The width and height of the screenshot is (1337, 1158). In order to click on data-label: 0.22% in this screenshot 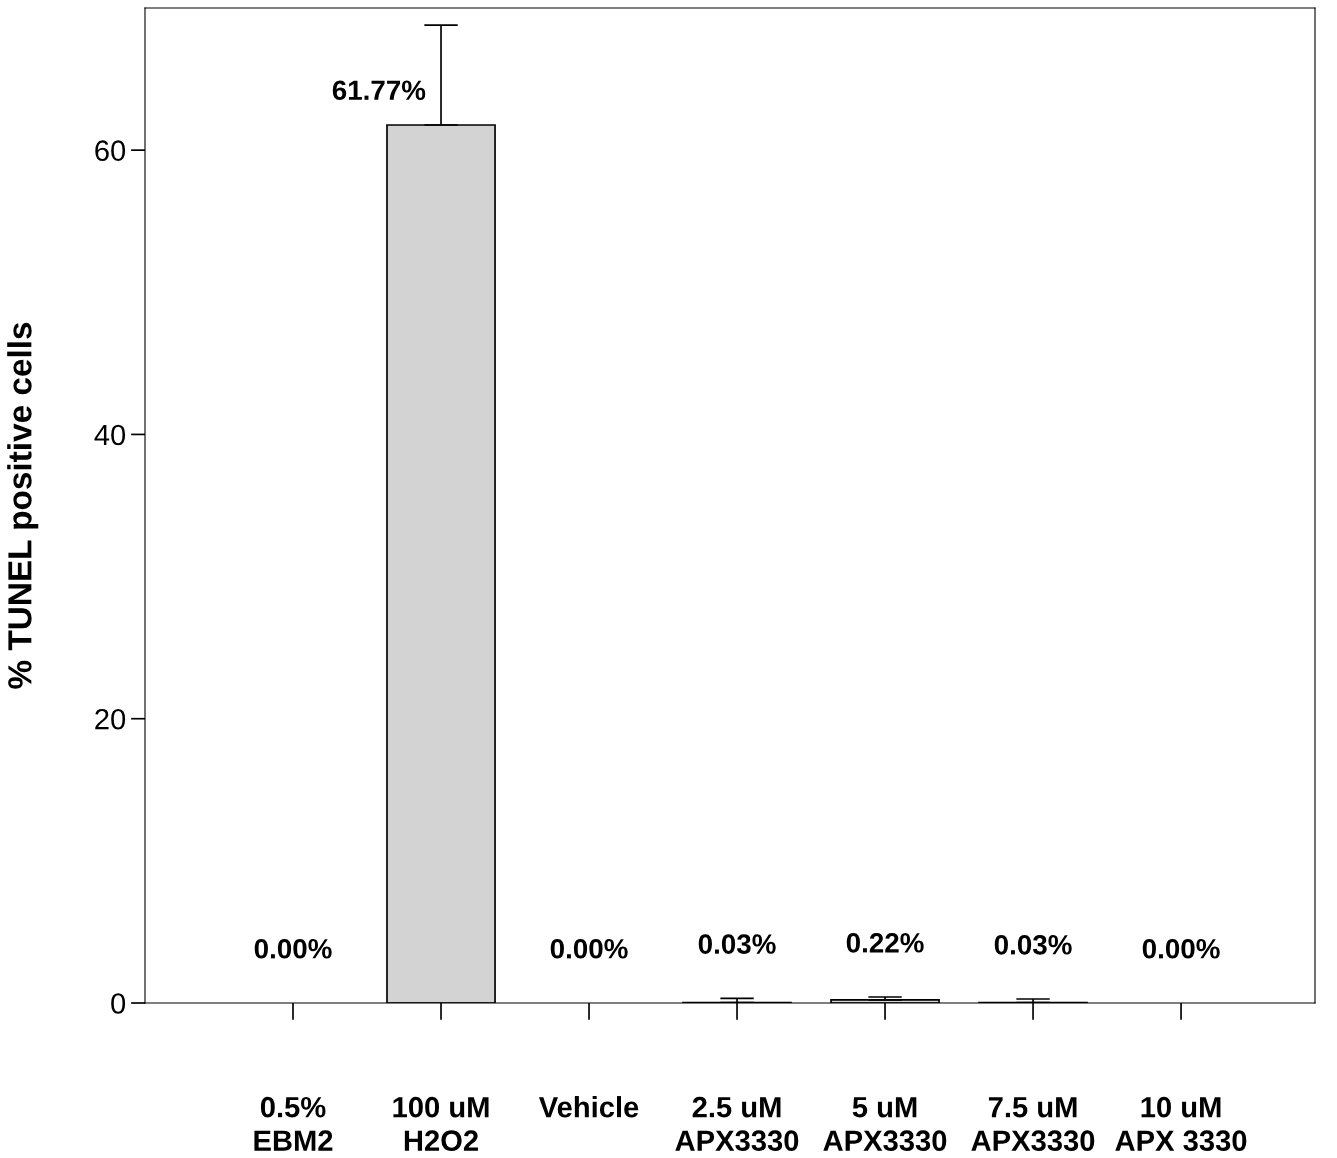, I will do `click(885, 942)`.